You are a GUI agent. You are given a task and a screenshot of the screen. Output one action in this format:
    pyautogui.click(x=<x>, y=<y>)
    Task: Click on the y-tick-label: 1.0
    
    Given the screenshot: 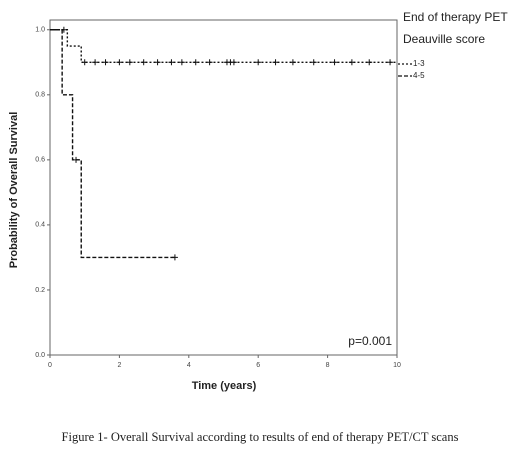 What is the action you would take?
    pyautogui.click(x=40, y=30)
    